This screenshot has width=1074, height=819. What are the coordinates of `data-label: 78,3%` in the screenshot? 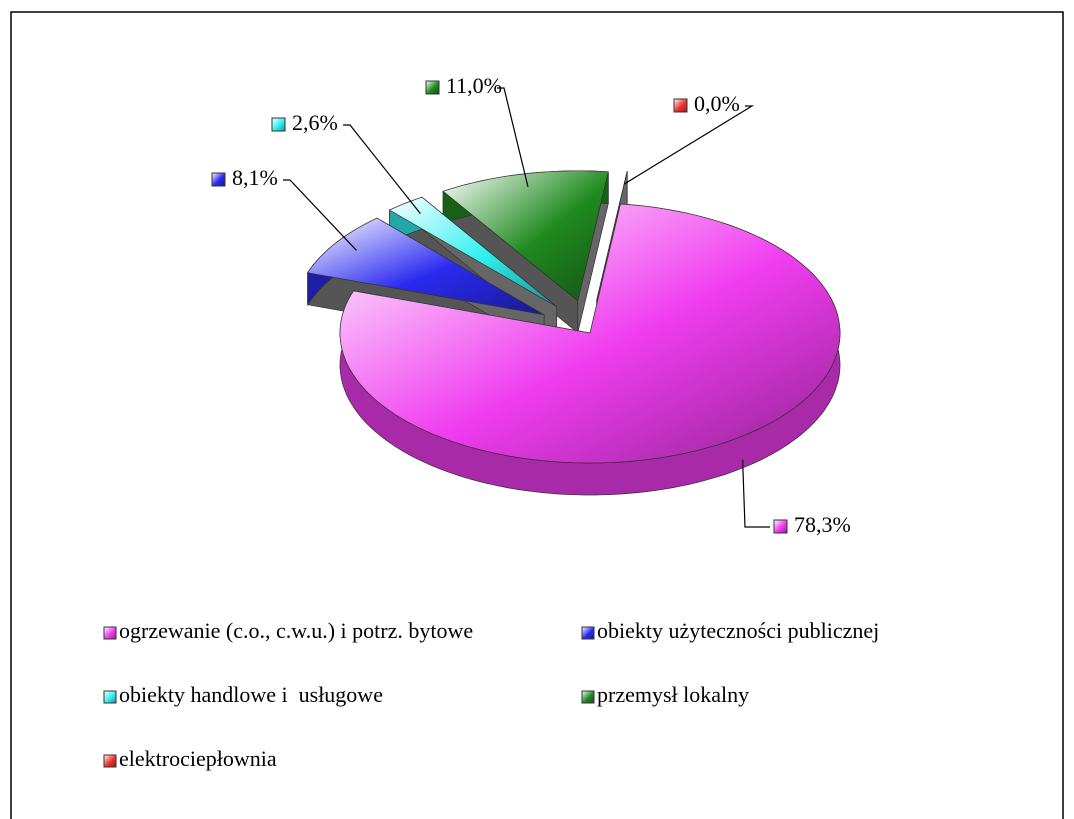 It's located at (822, 524).